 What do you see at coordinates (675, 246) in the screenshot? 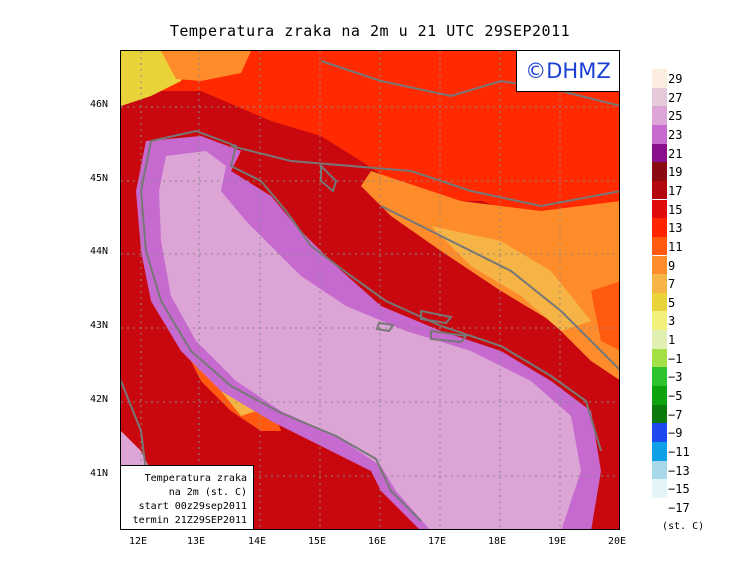
I see `colorbar-label: 11` at bounding box center [675, 246].